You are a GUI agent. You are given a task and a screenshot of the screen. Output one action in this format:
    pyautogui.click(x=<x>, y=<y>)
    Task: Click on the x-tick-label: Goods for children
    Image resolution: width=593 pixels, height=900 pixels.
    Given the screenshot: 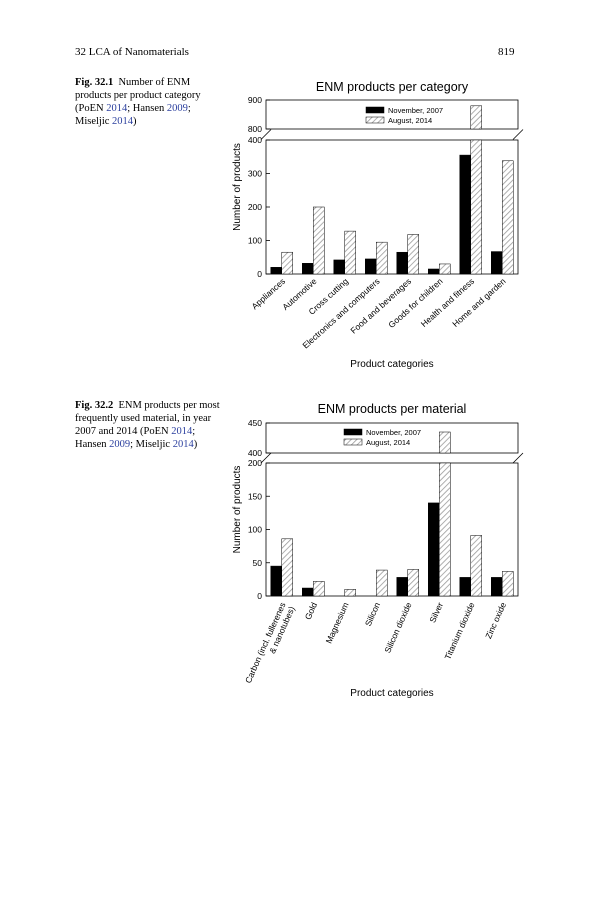 What is the action you would take?
    pyautogui.click(x=415, y=303)
    